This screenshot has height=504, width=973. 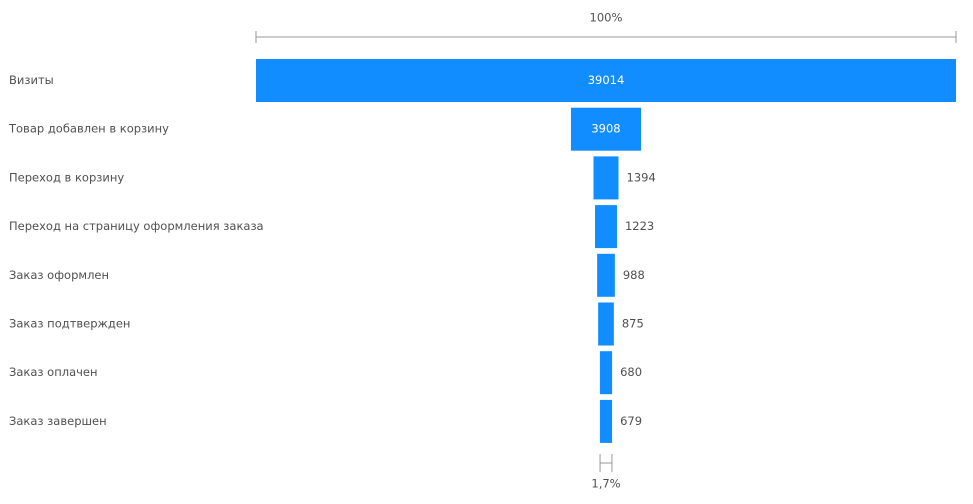 I want to click on value-label: 680, so click(x=631, y=372).